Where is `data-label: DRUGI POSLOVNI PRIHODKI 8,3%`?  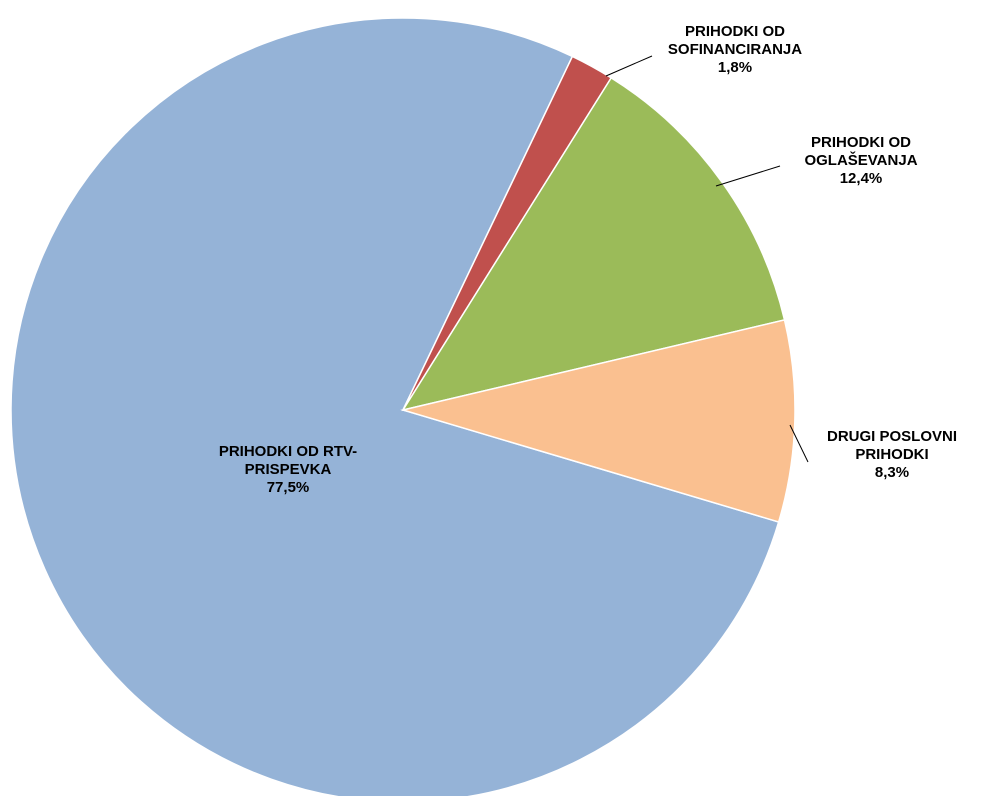 data-label: DRUGI POSLOVNI PRIHODKI 8,3% is located at coordinates (892, 455).